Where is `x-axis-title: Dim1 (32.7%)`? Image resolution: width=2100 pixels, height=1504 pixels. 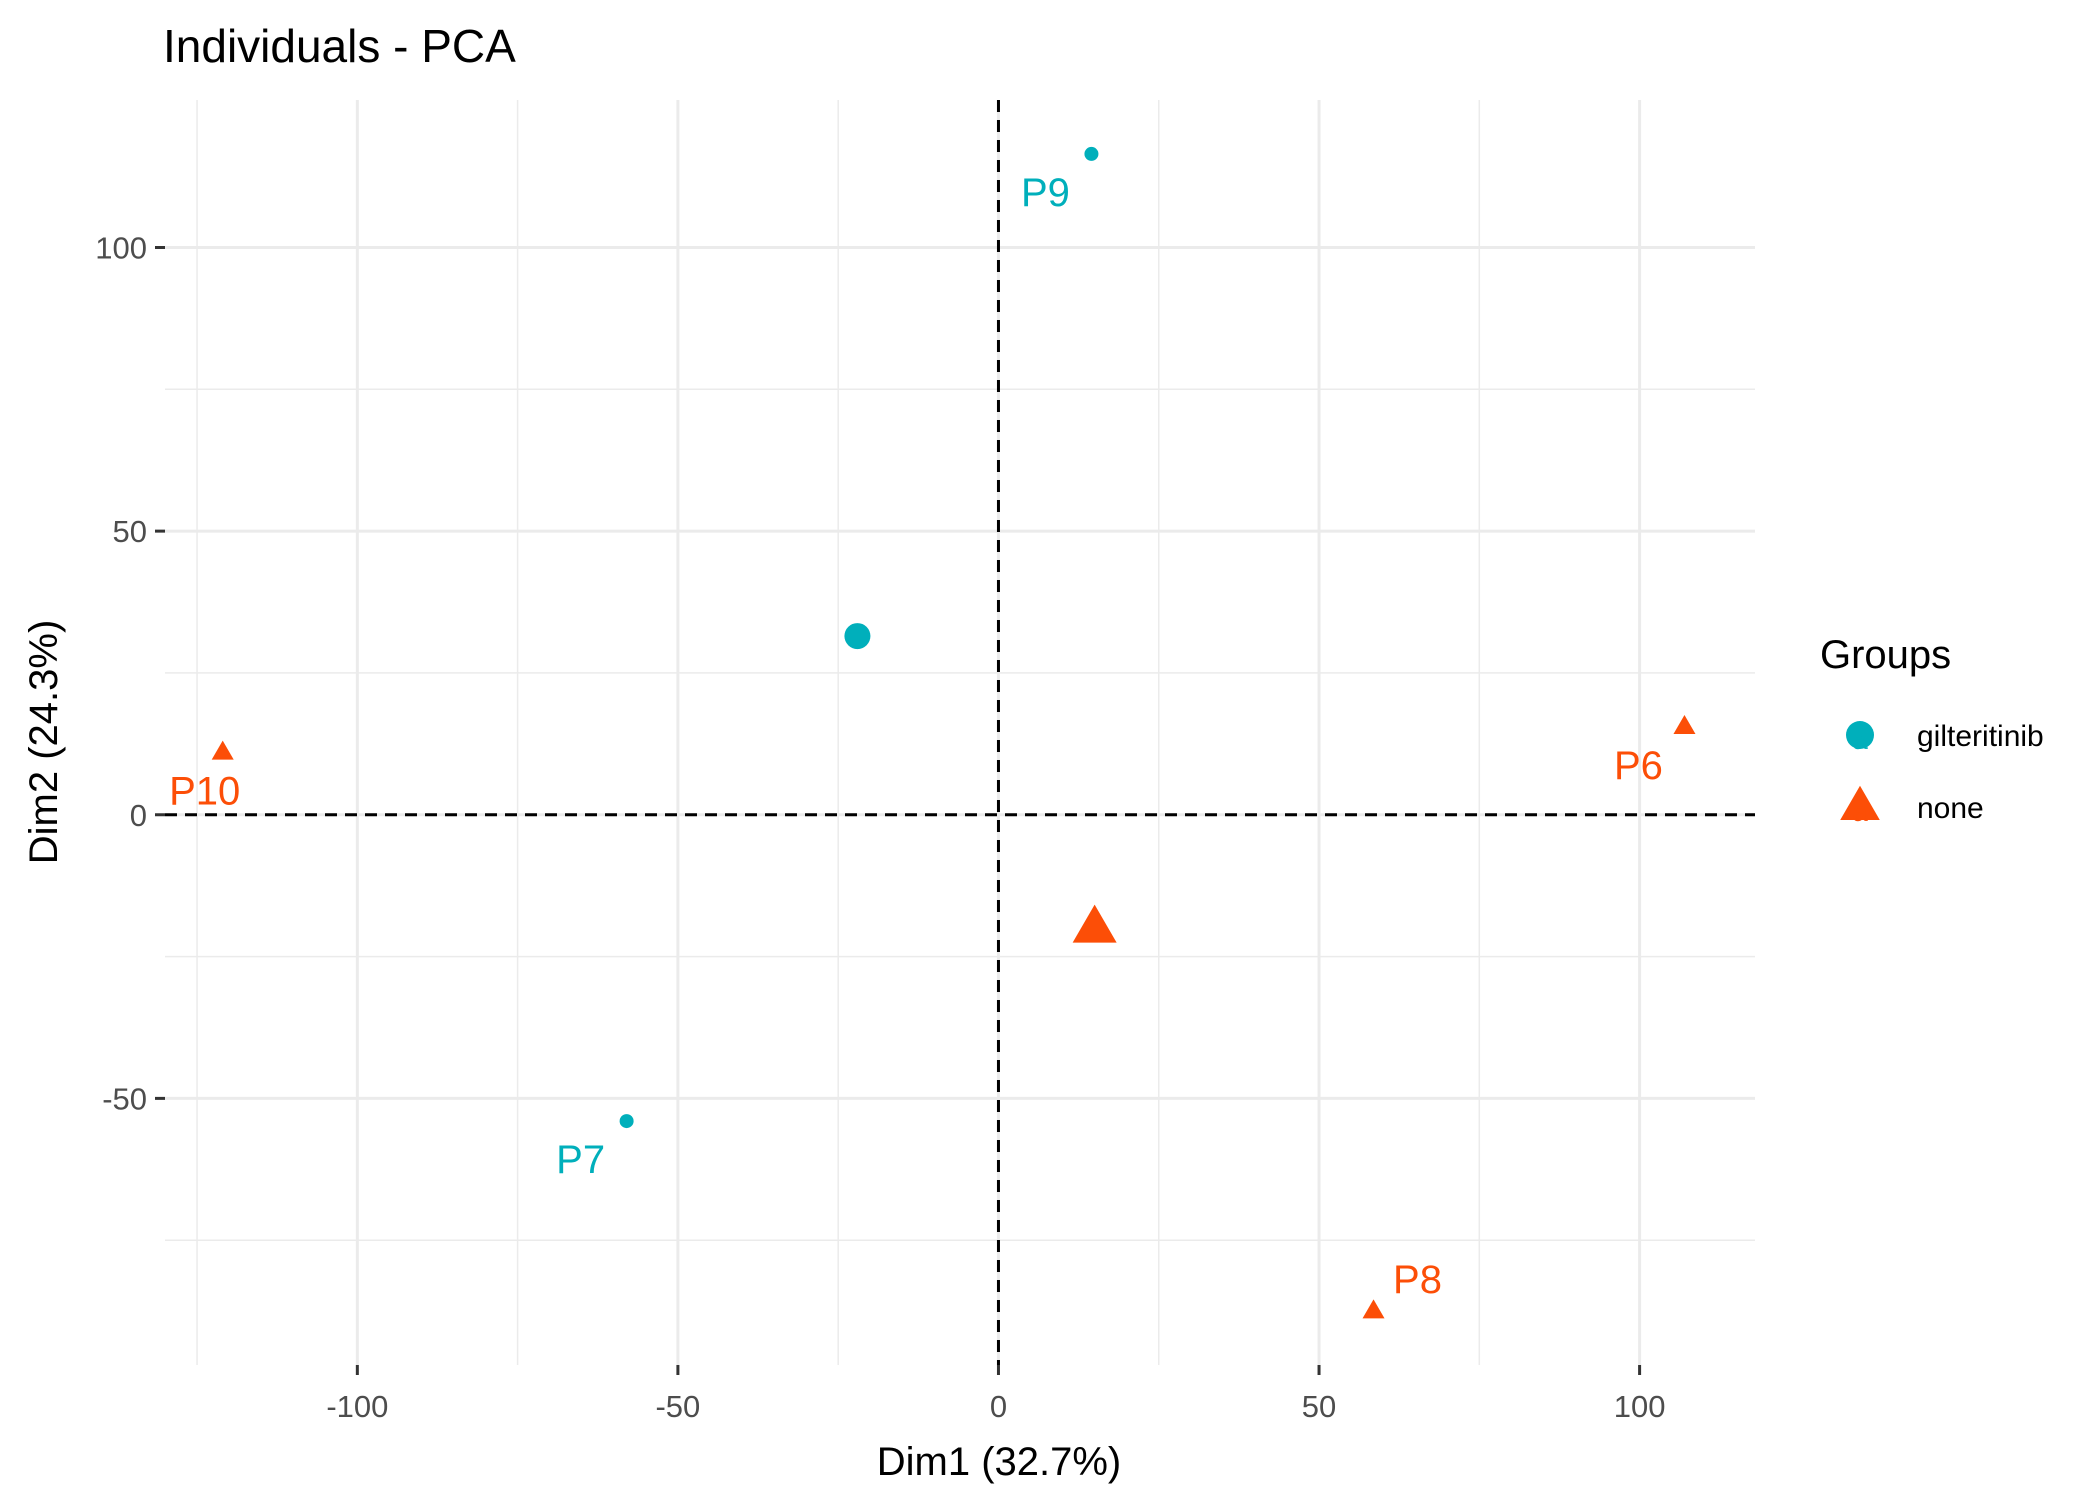
x-axis-title: Dim1 (32.7%) is located at coordinates (999, 1462).